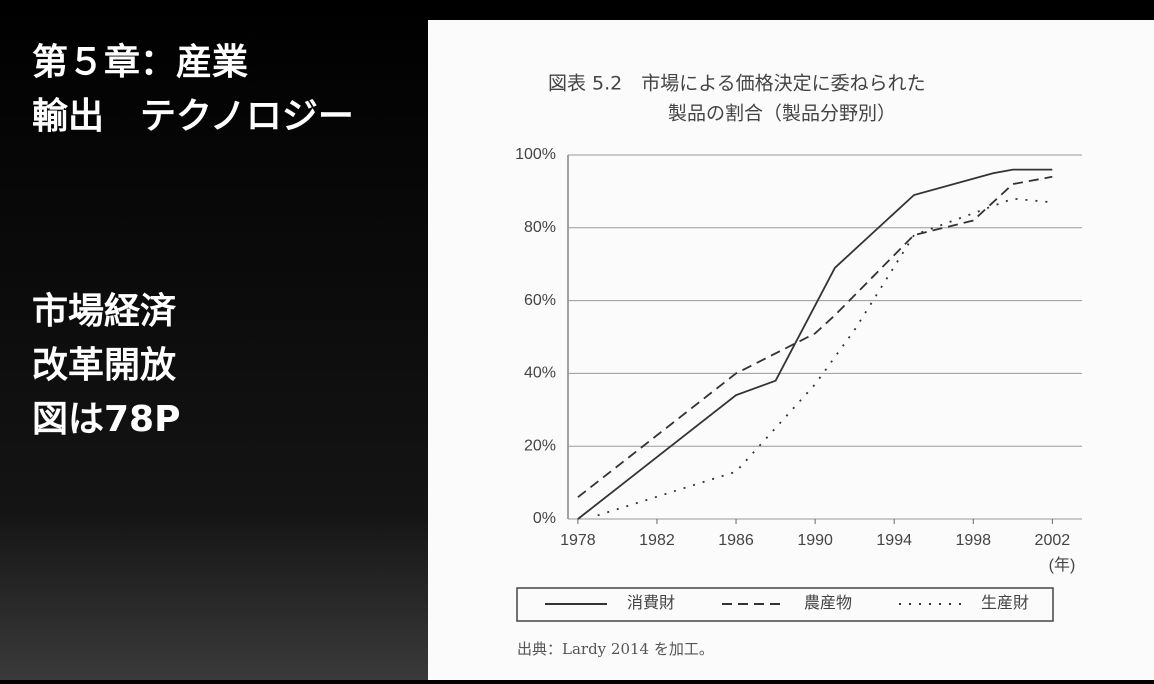  What do you see at coordinates (578, 540) in the screenshot?
I see `x-tick-label: 1978` at bounding box center [578, 540].